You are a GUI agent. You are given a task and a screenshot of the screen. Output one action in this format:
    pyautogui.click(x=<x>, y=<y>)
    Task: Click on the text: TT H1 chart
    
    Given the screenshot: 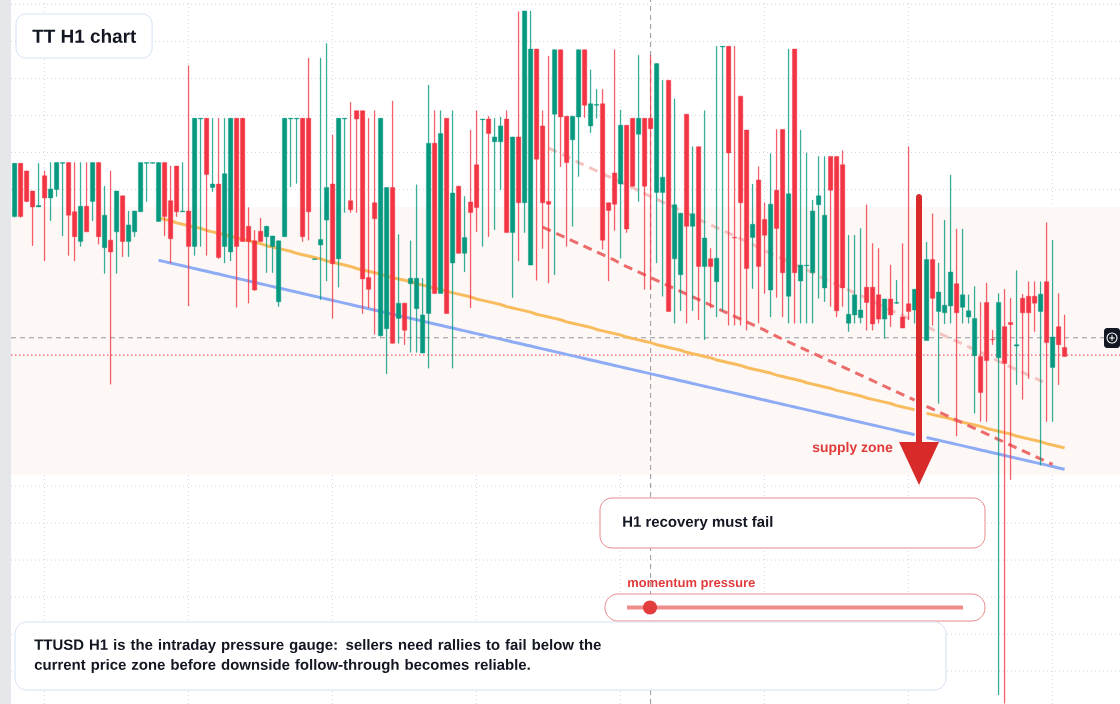 What is the action you would take?
    pyautogui.click(x=84, y=36)
    